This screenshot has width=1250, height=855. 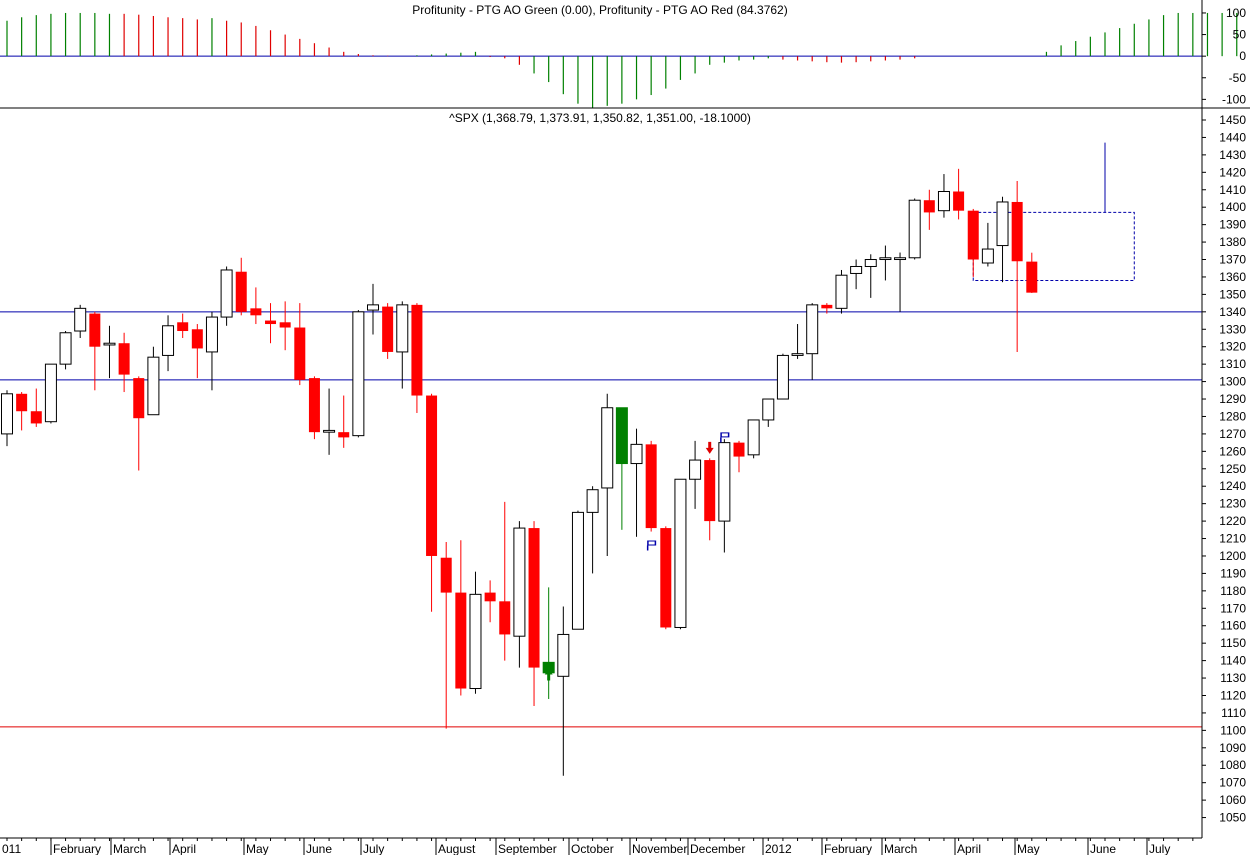 I want to click on projection-box, so click(x=1053, y=246).